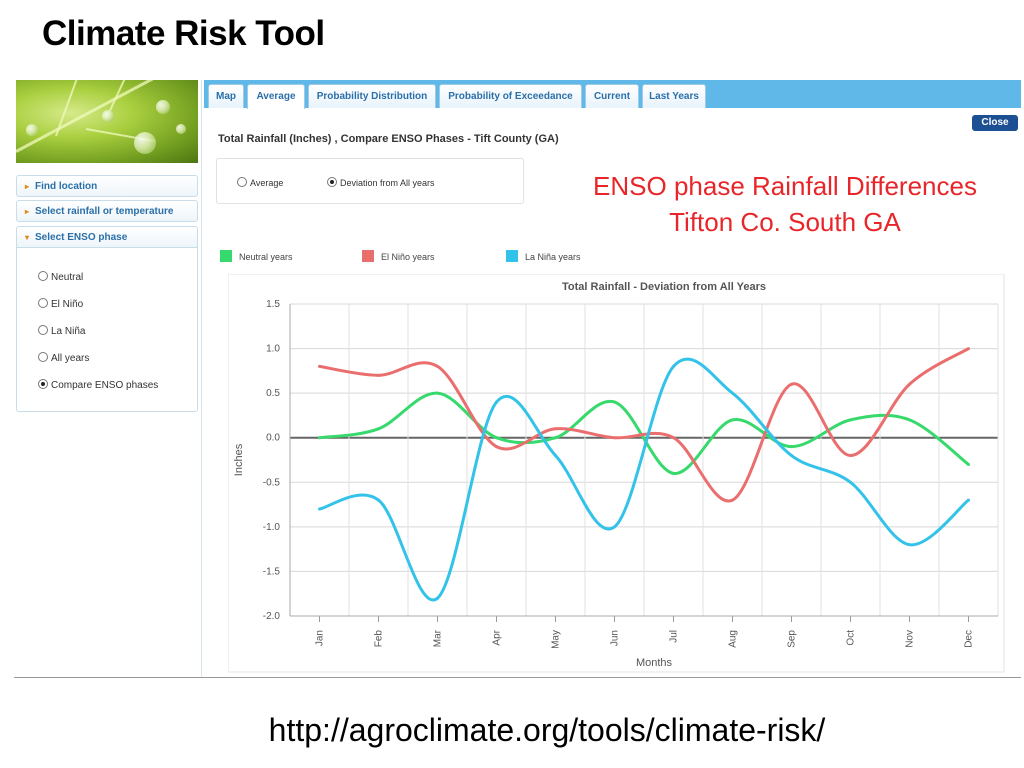 This screenshot has width=1024, height=768. Describe the element at coordinates (272, 527) in the screenshot. I see `y-tick-label: -1.0` at that location.